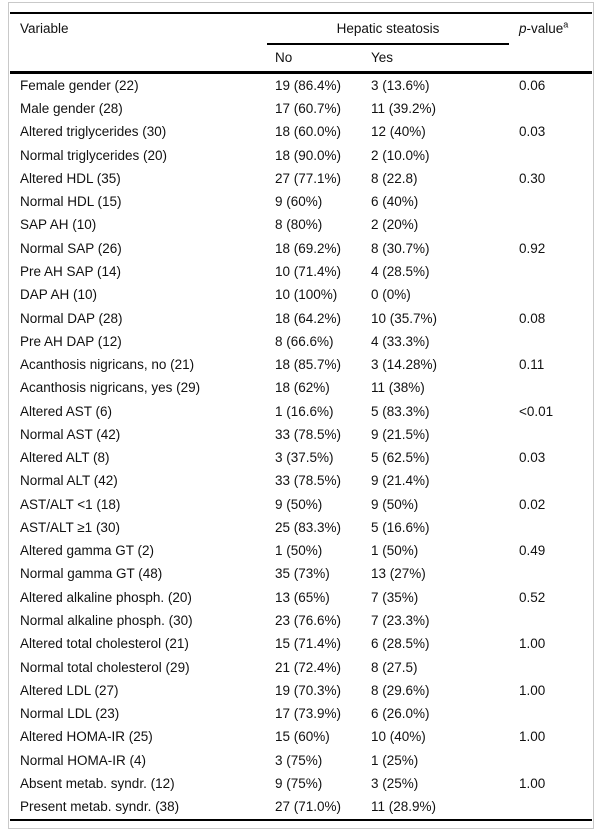 The image size is (605, 831). I want to click on table-row: Male gender (28) 17 (60.7%) 11 (39.2%), so click(301, 108).